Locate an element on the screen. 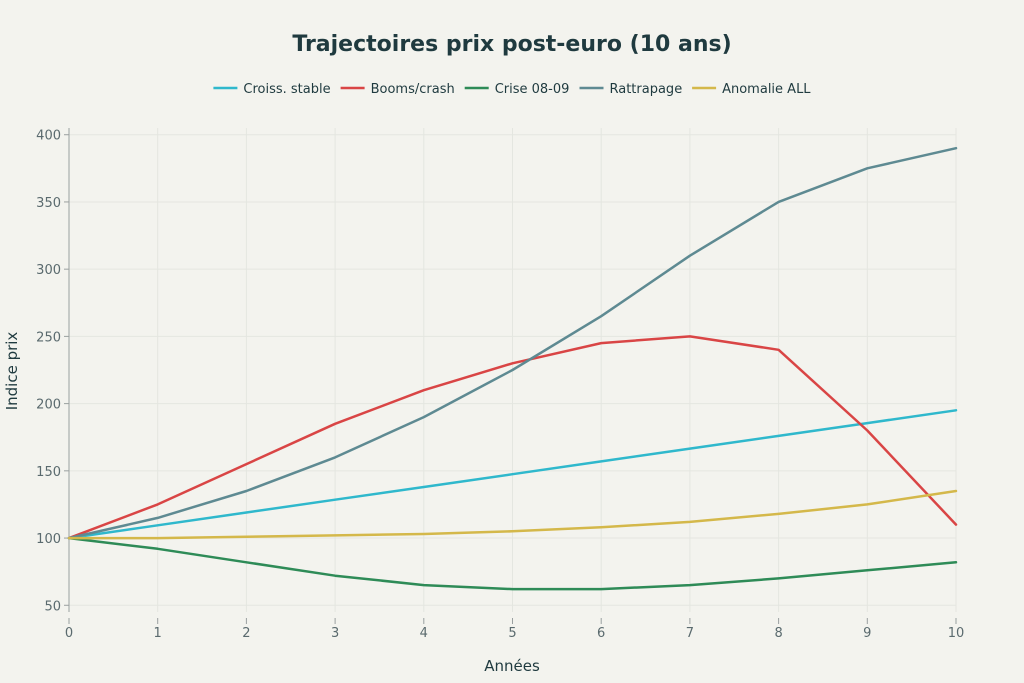  x-tick-label: 6 is located at coordinates (601, 633).